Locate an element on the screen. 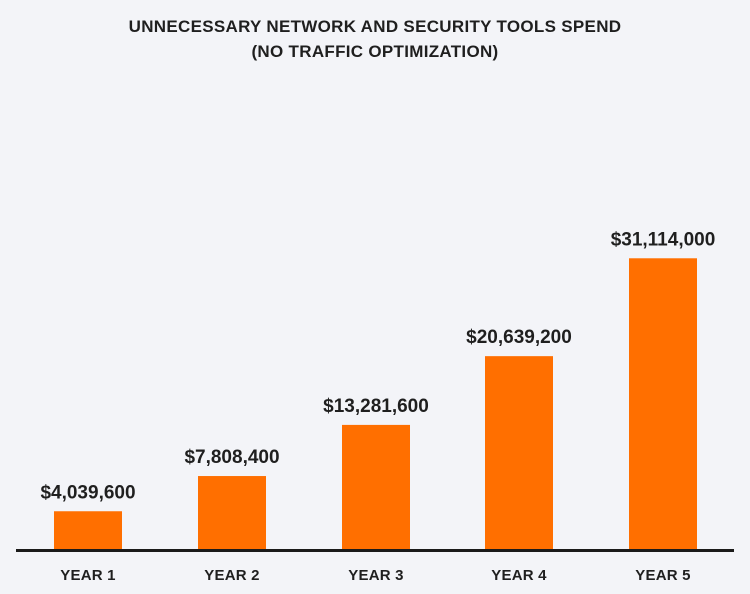 The width and height of the screenshot is (750, 594). x-tick-label-1: YEAR 1 is located at coordinates (87, 575).